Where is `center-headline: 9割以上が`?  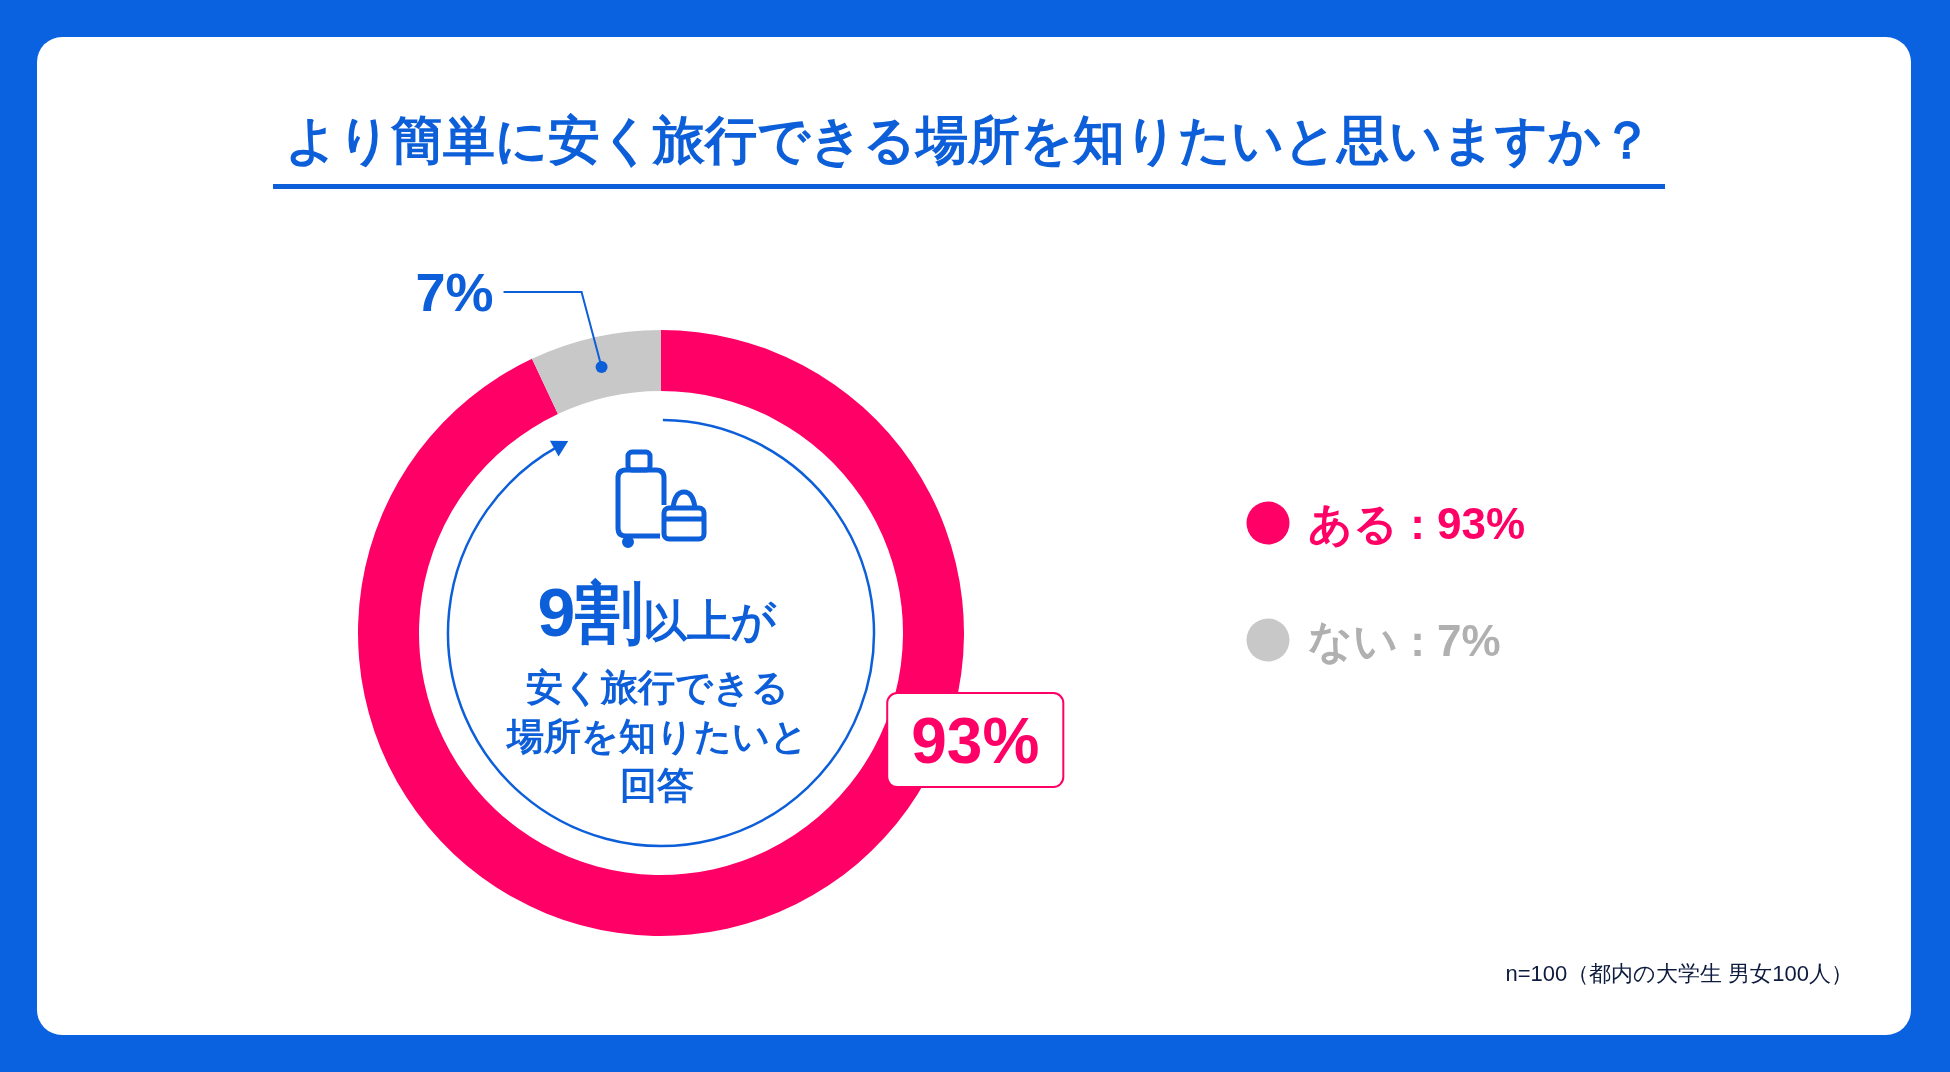
center-headline: 9割以上が is located at coordinates (657, 612).